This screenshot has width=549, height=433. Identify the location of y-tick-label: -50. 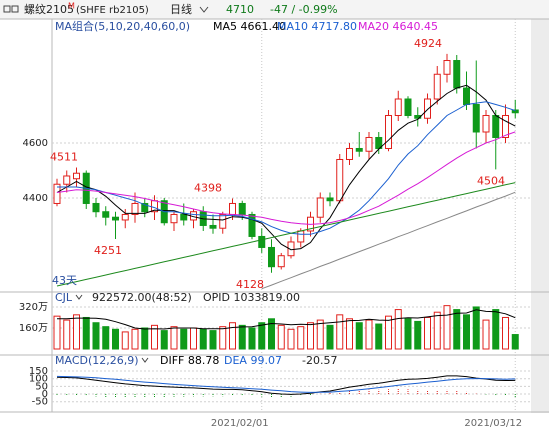
(40, 402).